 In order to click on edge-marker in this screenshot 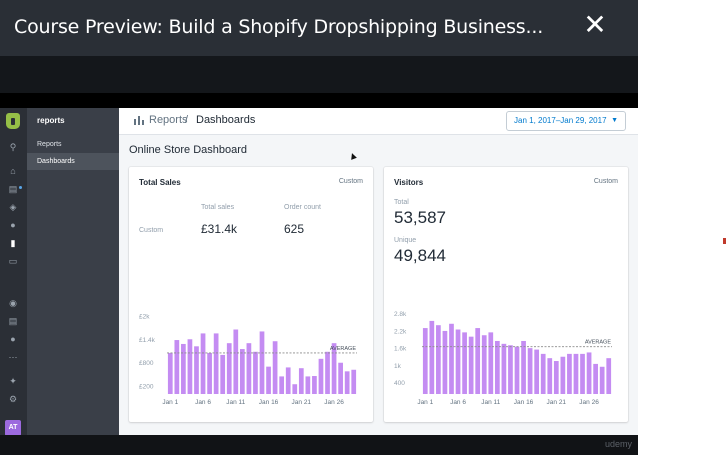, I will do `click(724, 241)`.